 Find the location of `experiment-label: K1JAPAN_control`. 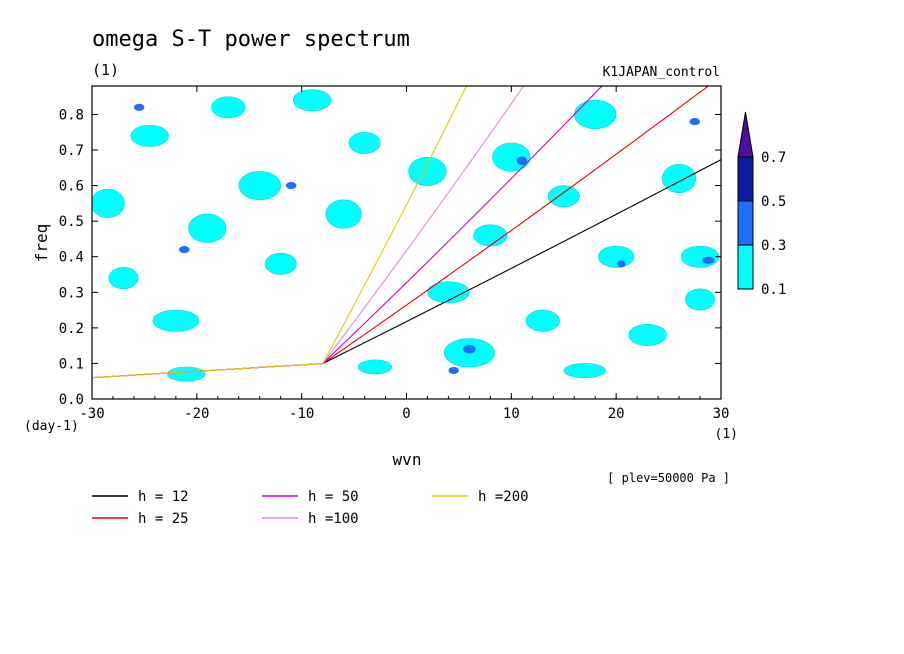

experiment-label: K1JAPAN_control is located at coordinates (661, 72).